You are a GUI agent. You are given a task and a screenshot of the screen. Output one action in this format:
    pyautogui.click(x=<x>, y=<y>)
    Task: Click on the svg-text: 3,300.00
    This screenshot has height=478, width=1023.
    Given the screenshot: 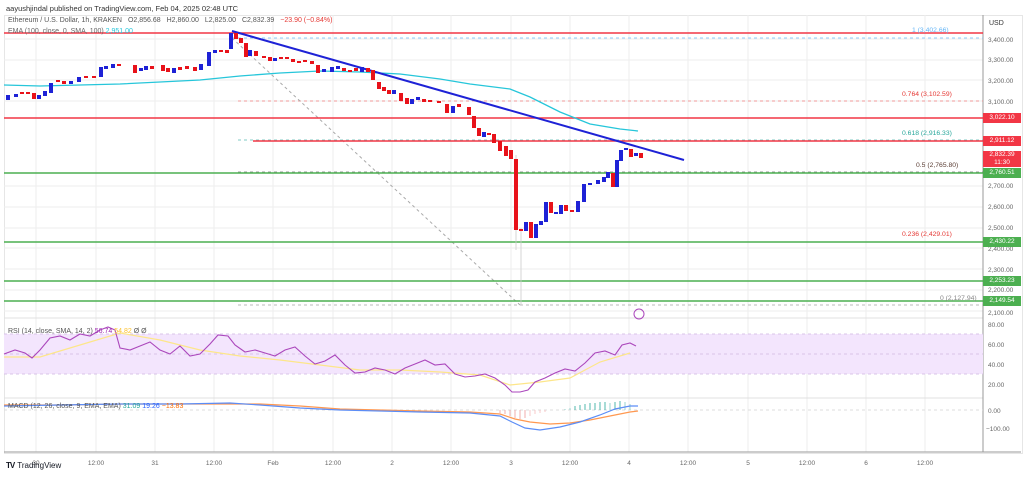 What is the action you would take?
    pyautogui.click(x=1001, y=60)
    